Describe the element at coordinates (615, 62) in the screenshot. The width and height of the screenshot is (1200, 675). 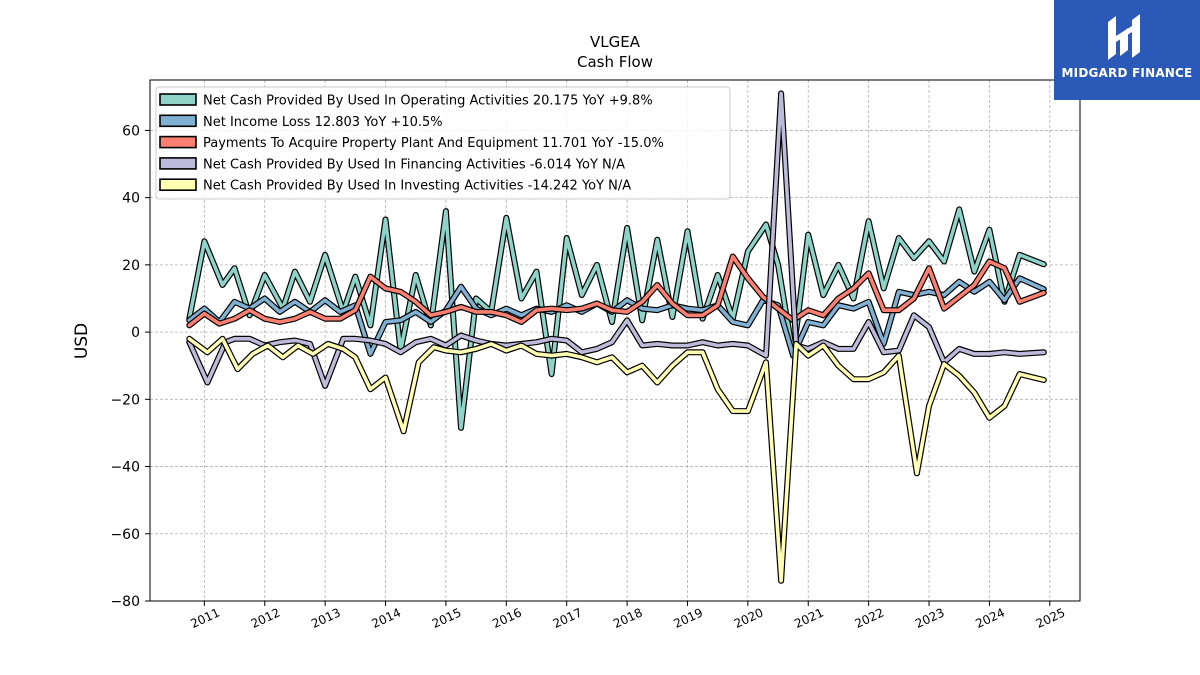
I see `chart-subtitle: Cash Flow` at that location.